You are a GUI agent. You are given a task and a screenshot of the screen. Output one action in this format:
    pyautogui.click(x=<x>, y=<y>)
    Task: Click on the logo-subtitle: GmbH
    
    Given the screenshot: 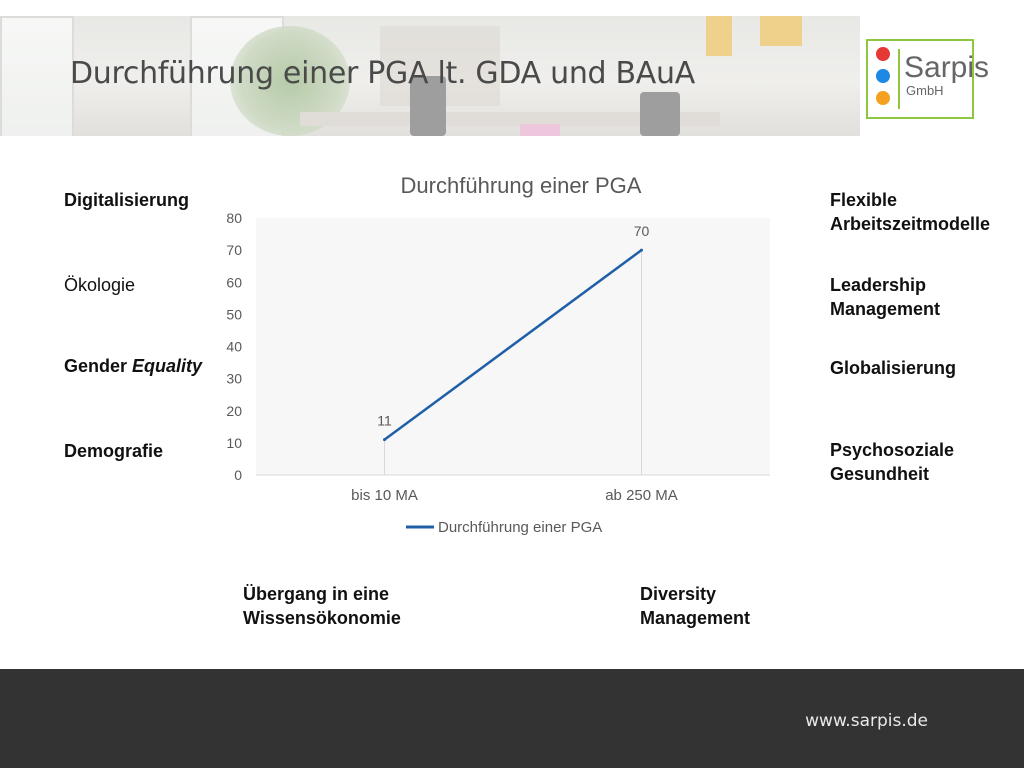 What is the action you would take?
    pyautogui.click(x=925, y=90)
    